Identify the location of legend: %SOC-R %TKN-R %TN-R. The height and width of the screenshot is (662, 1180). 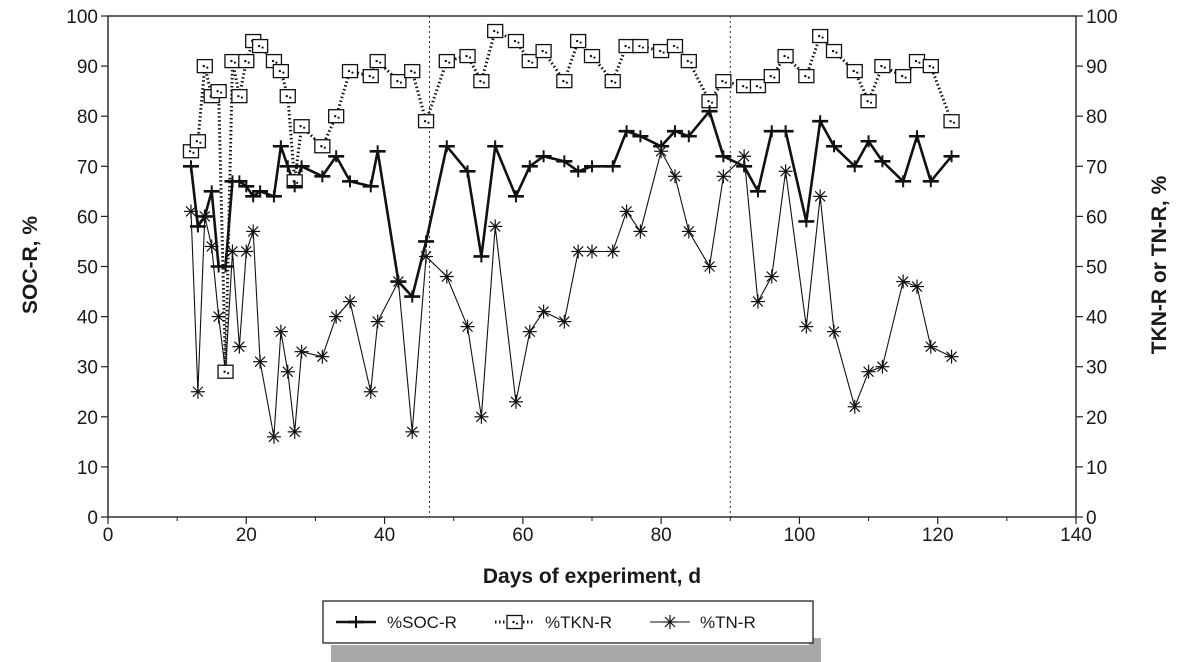
(571, 631).